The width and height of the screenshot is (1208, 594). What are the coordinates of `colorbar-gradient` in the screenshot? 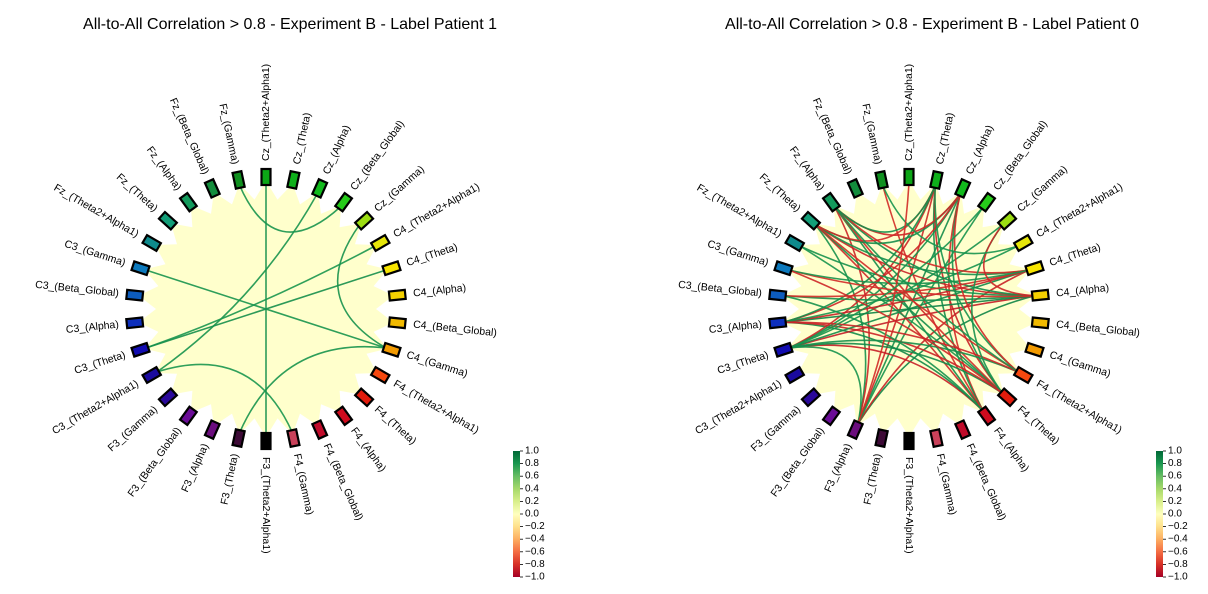 It's located at (1159, 514).